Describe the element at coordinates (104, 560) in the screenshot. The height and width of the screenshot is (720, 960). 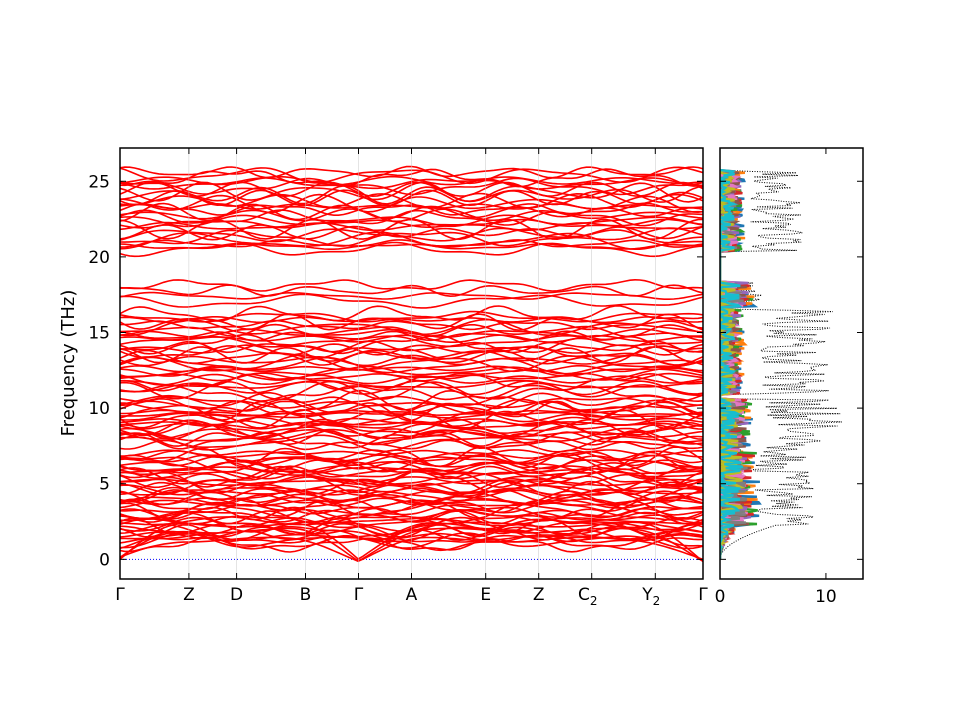
I see `y-tick-label: 0` at that location.